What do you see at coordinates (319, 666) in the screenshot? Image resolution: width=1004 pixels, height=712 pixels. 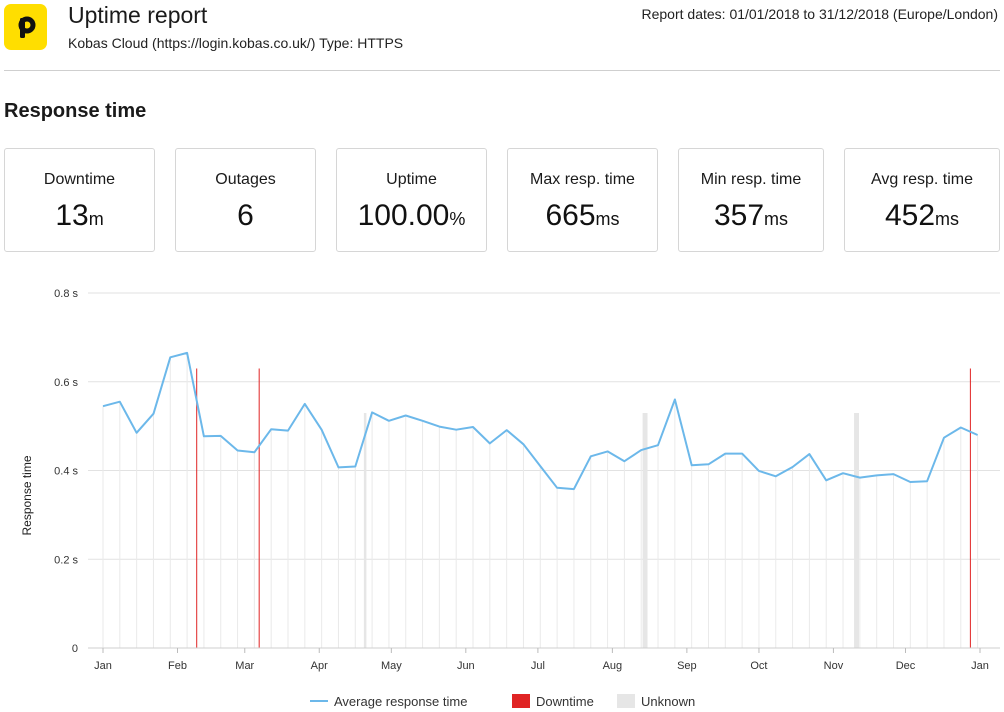 I see `x-tick-label: Apr` at bounding box center [319, 666].